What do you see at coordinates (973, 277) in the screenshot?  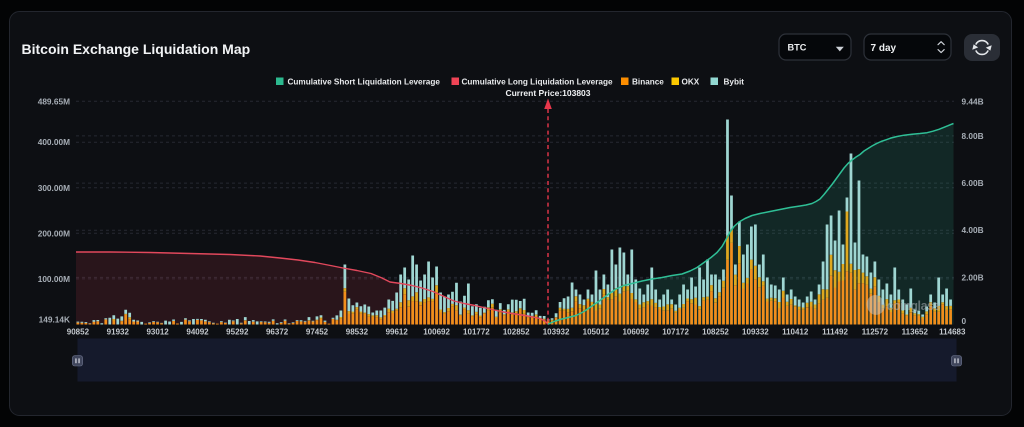 I see `svg-text: 2.00B` at bounding box center [973, 277].